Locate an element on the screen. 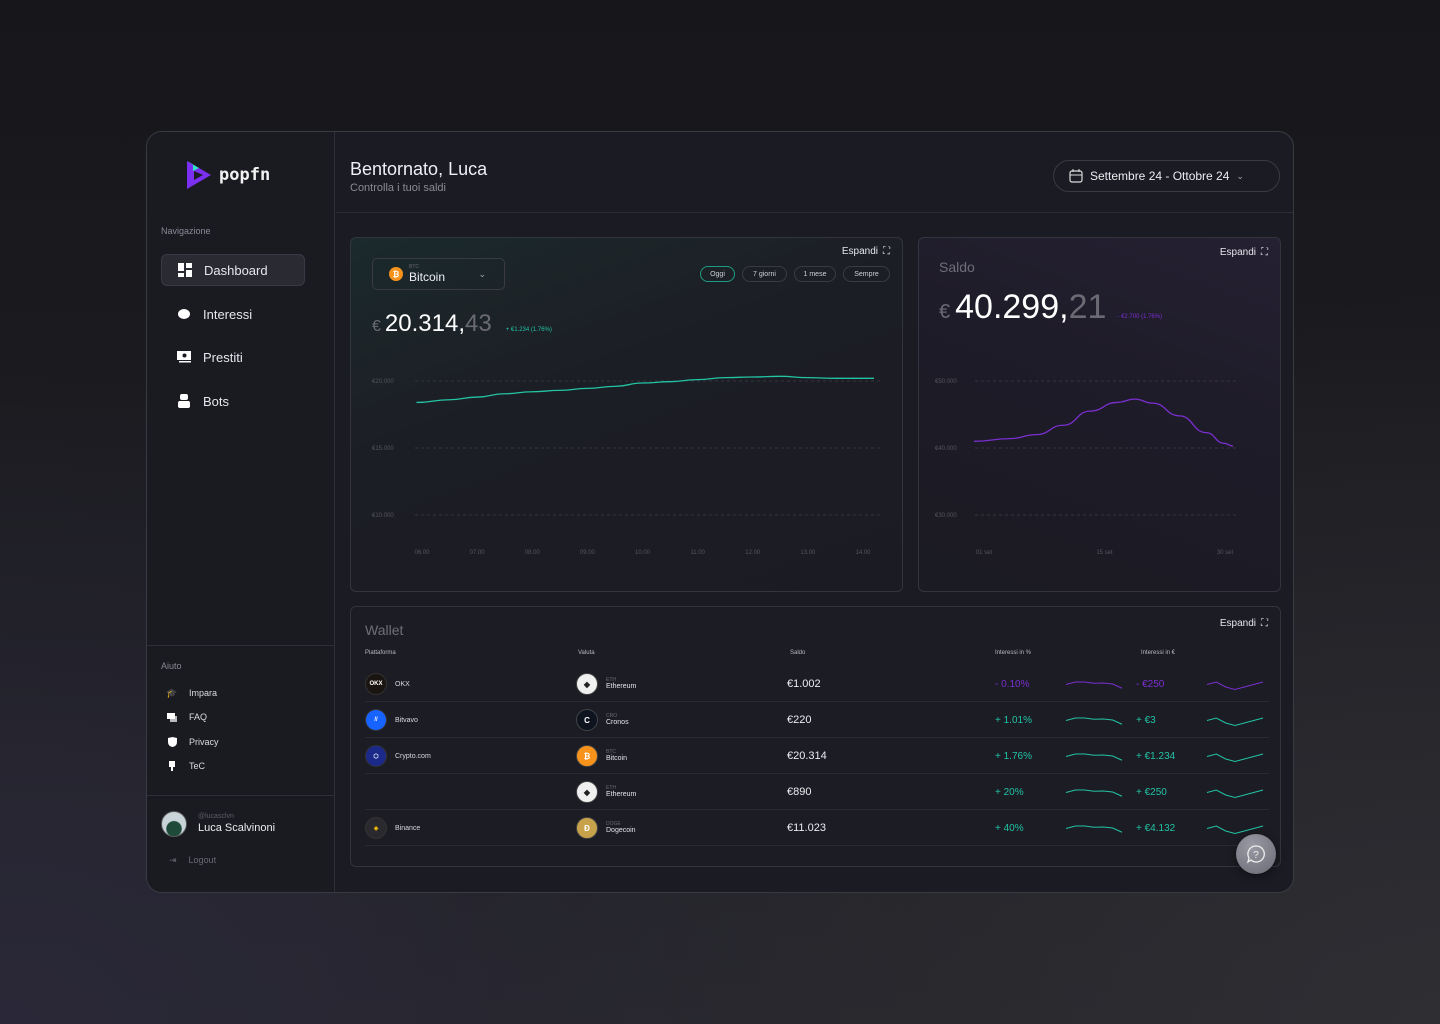  help-item-impara: 🎓 Impara is located at coordinates (191, 693).